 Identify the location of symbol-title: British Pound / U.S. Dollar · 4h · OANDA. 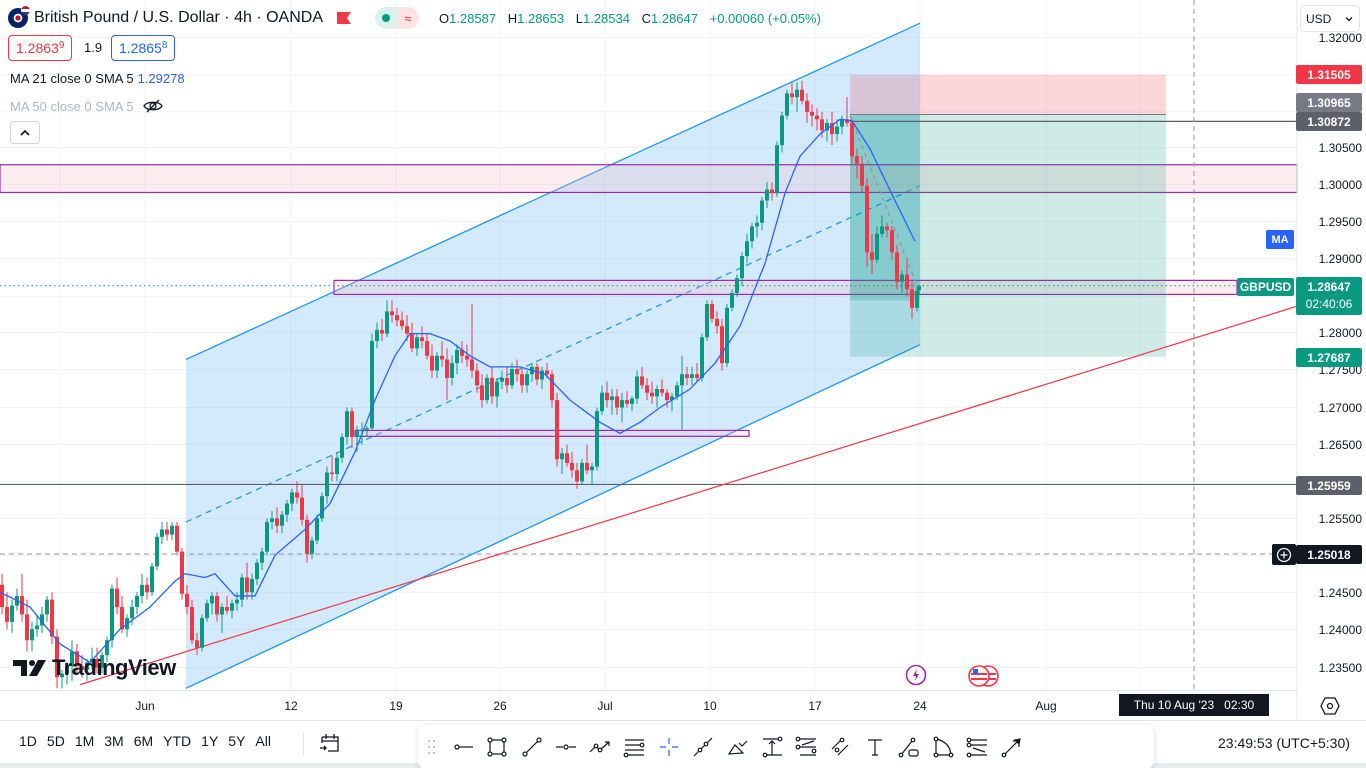
(178, 17).